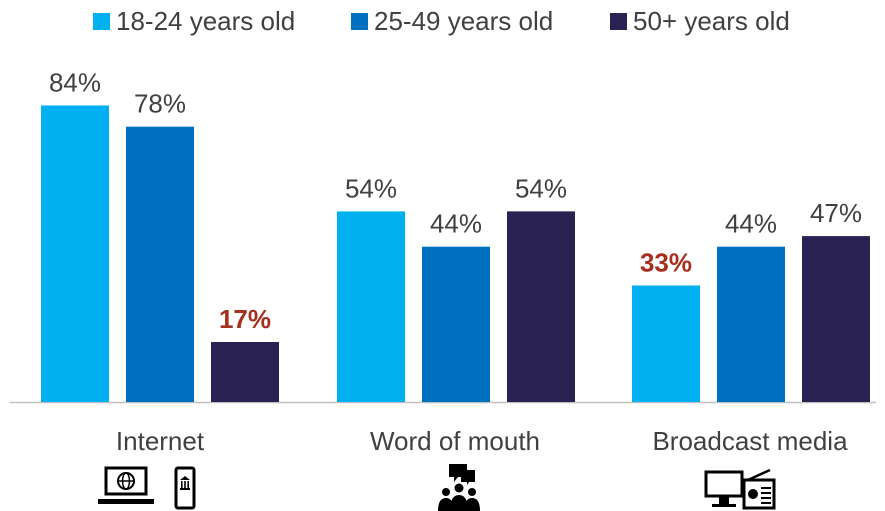  Describe the element at coordinates (206, 21) in the screenshot. I see `legend-label-18-24: 18-24 years old` at that location.